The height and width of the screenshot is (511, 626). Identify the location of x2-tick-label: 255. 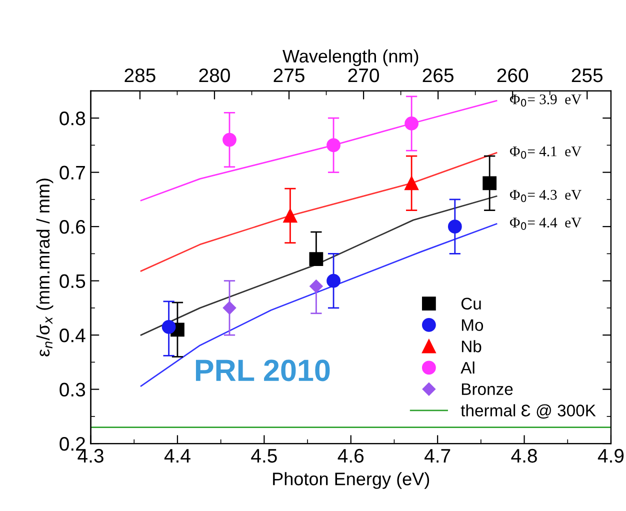
(587, 75).